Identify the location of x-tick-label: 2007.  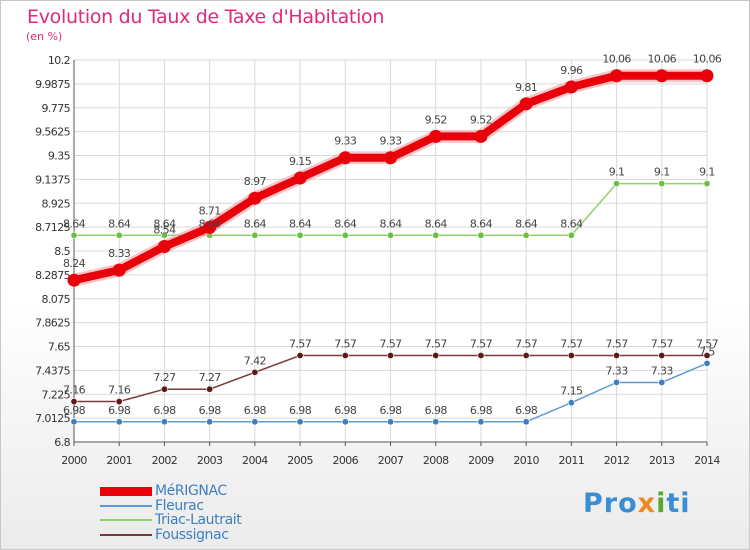
(391, 460).